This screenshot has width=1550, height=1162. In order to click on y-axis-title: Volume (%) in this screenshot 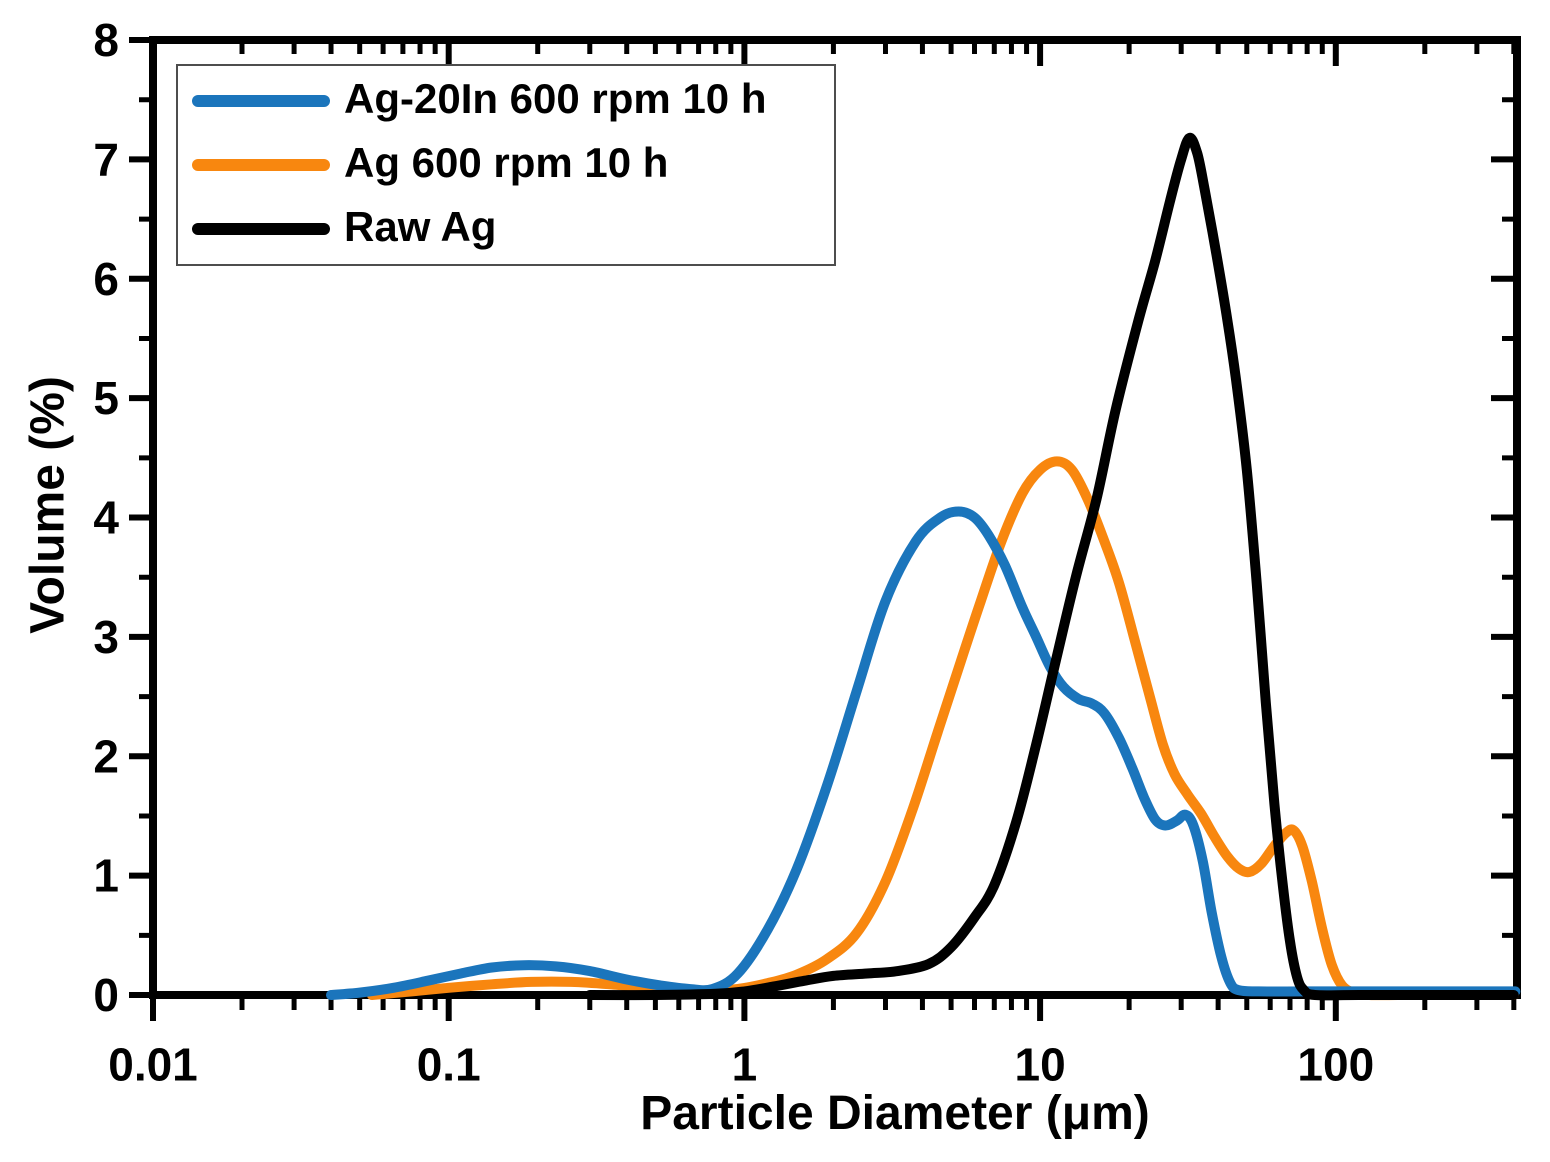, I will do `click(48, 505)`.